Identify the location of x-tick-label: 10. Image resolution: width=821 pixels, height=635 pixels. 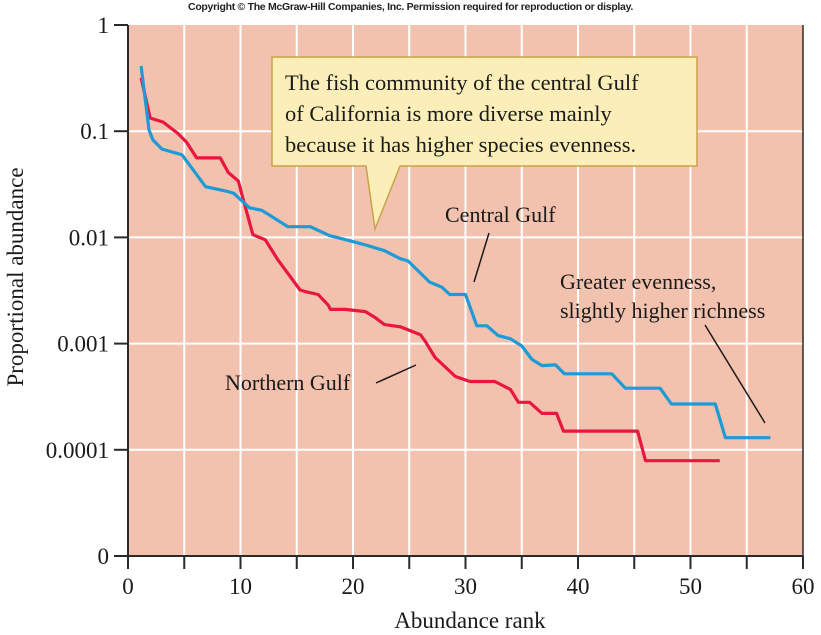
(240, 586).